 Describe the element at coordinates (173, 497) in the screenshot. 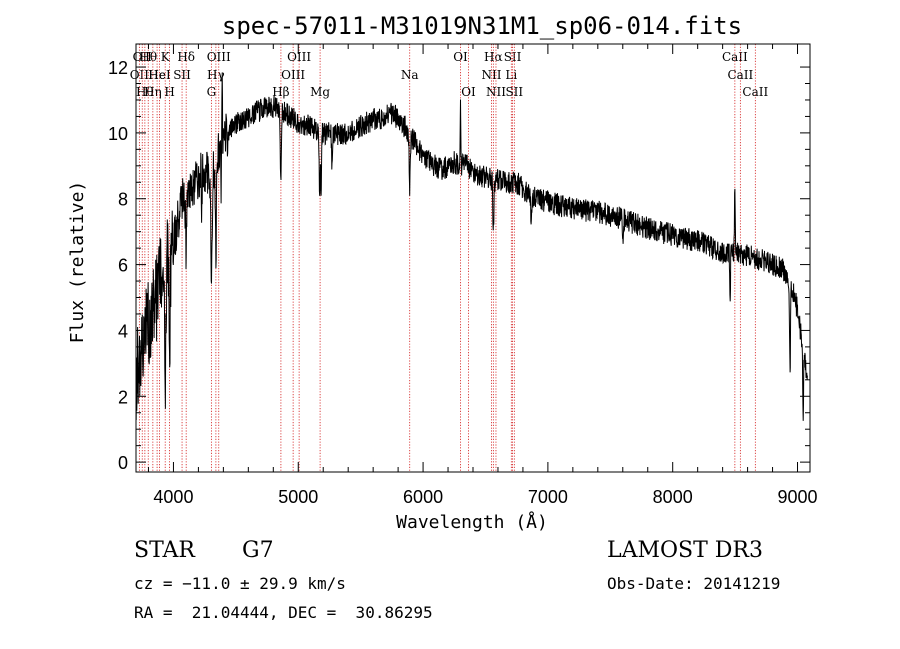

I see `x-tick-label: 4000` at that location.